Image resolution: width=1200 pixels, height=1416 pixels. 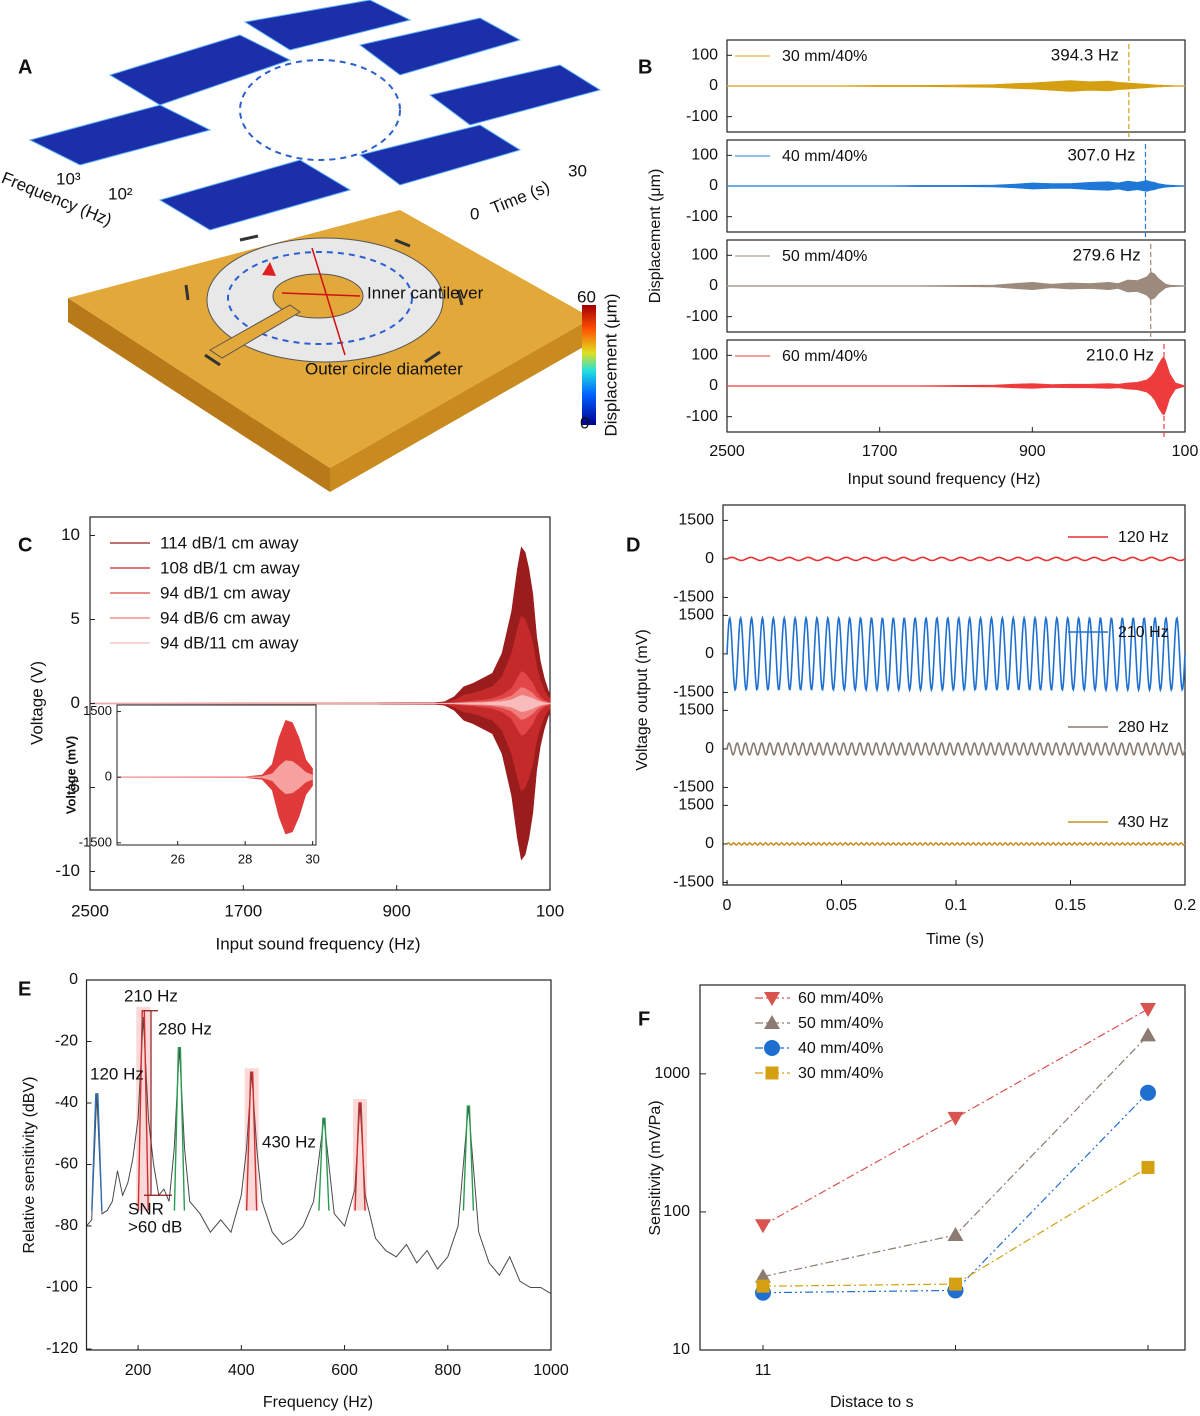 I want to click on legend-label: 60 mm/40%, so click(x=840, y=998).